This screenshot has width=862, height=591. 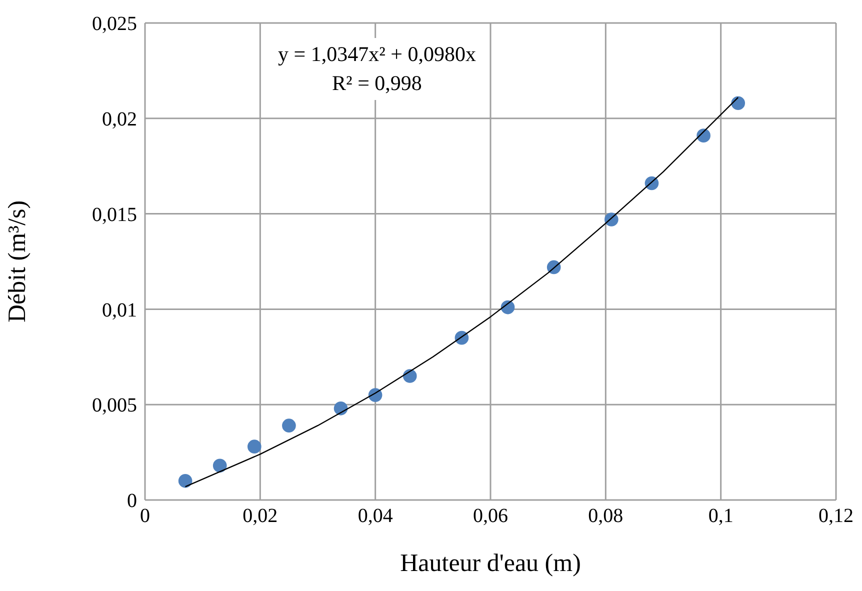 What do you see at coordinates (119, 119) in the screenshot?
I see `y-tick-label: 0,02` at bounding box center [119, 119].